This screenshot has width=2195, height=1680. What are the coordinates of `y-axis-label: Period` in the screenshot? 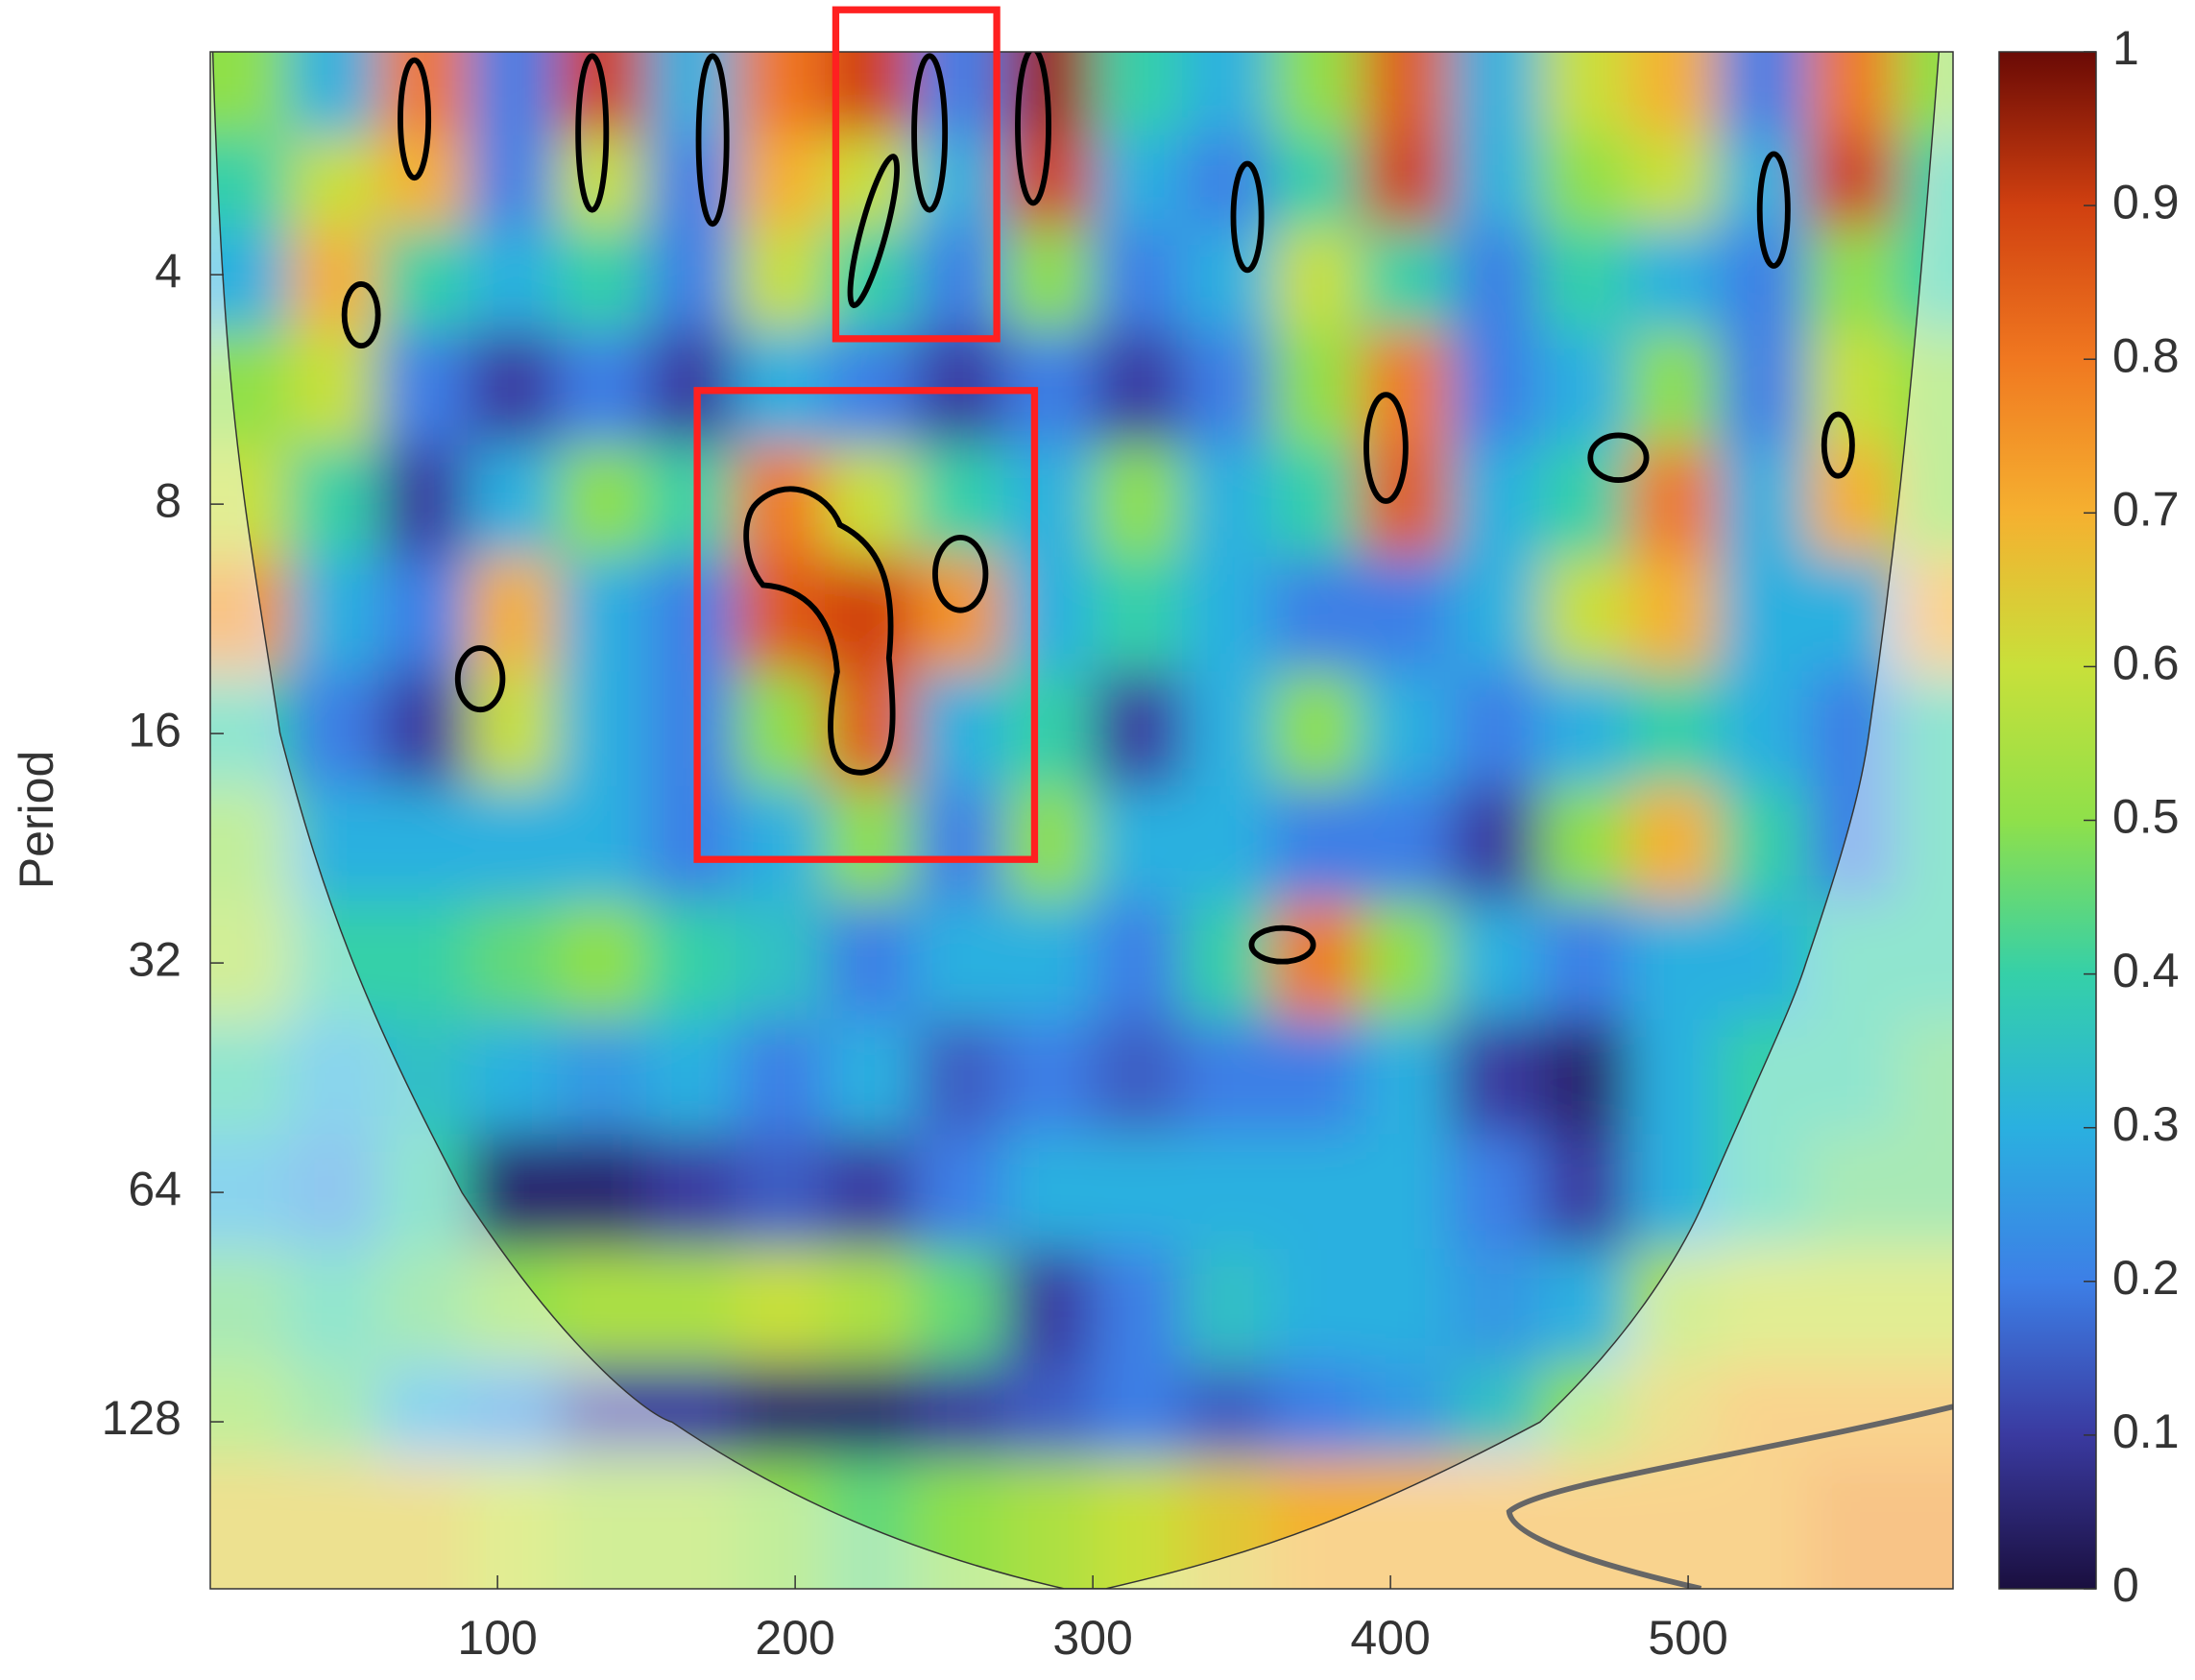 It's located at (36, 821).